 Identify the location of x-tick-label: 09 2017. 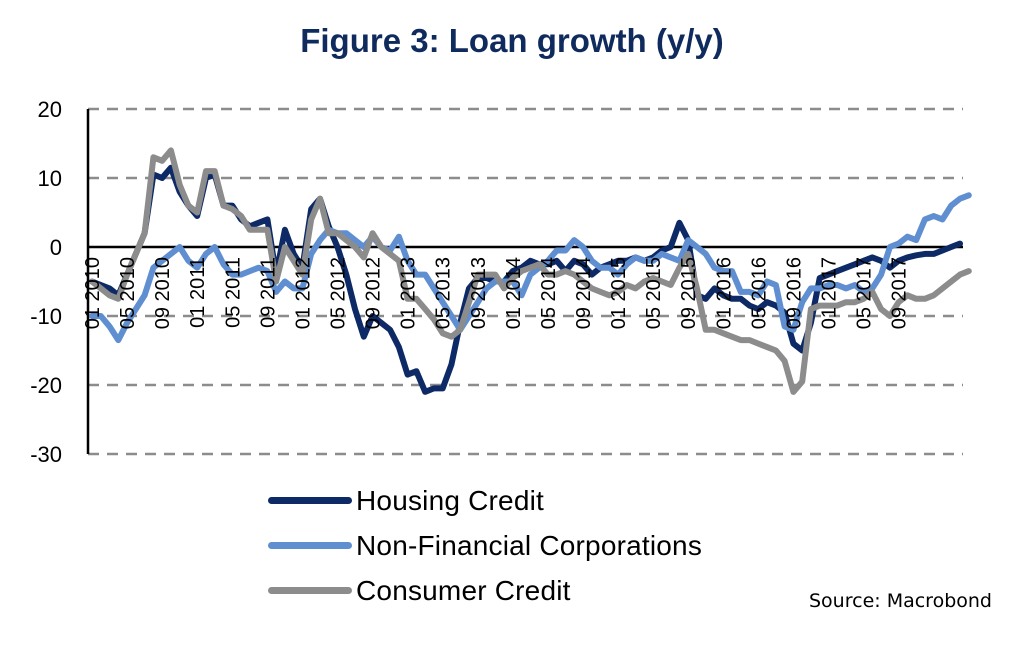
(900, 293).